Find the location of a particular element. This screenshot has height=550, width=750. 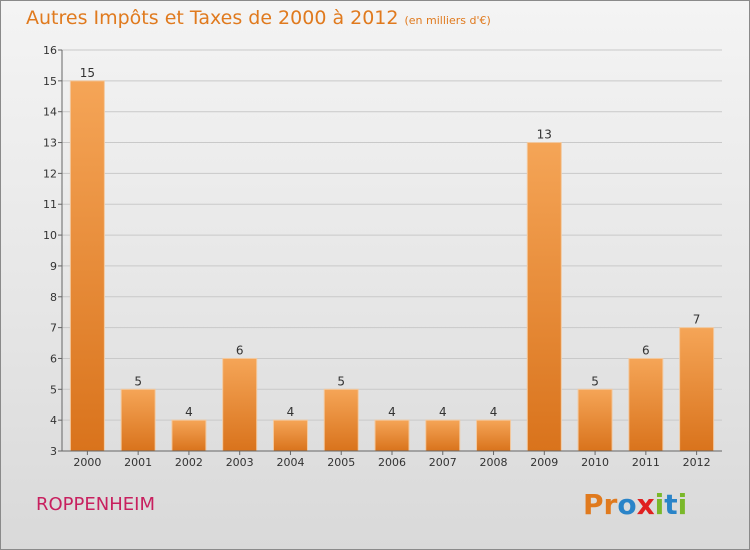

data-label-2003: 6 is located at coordinates (240, 350).